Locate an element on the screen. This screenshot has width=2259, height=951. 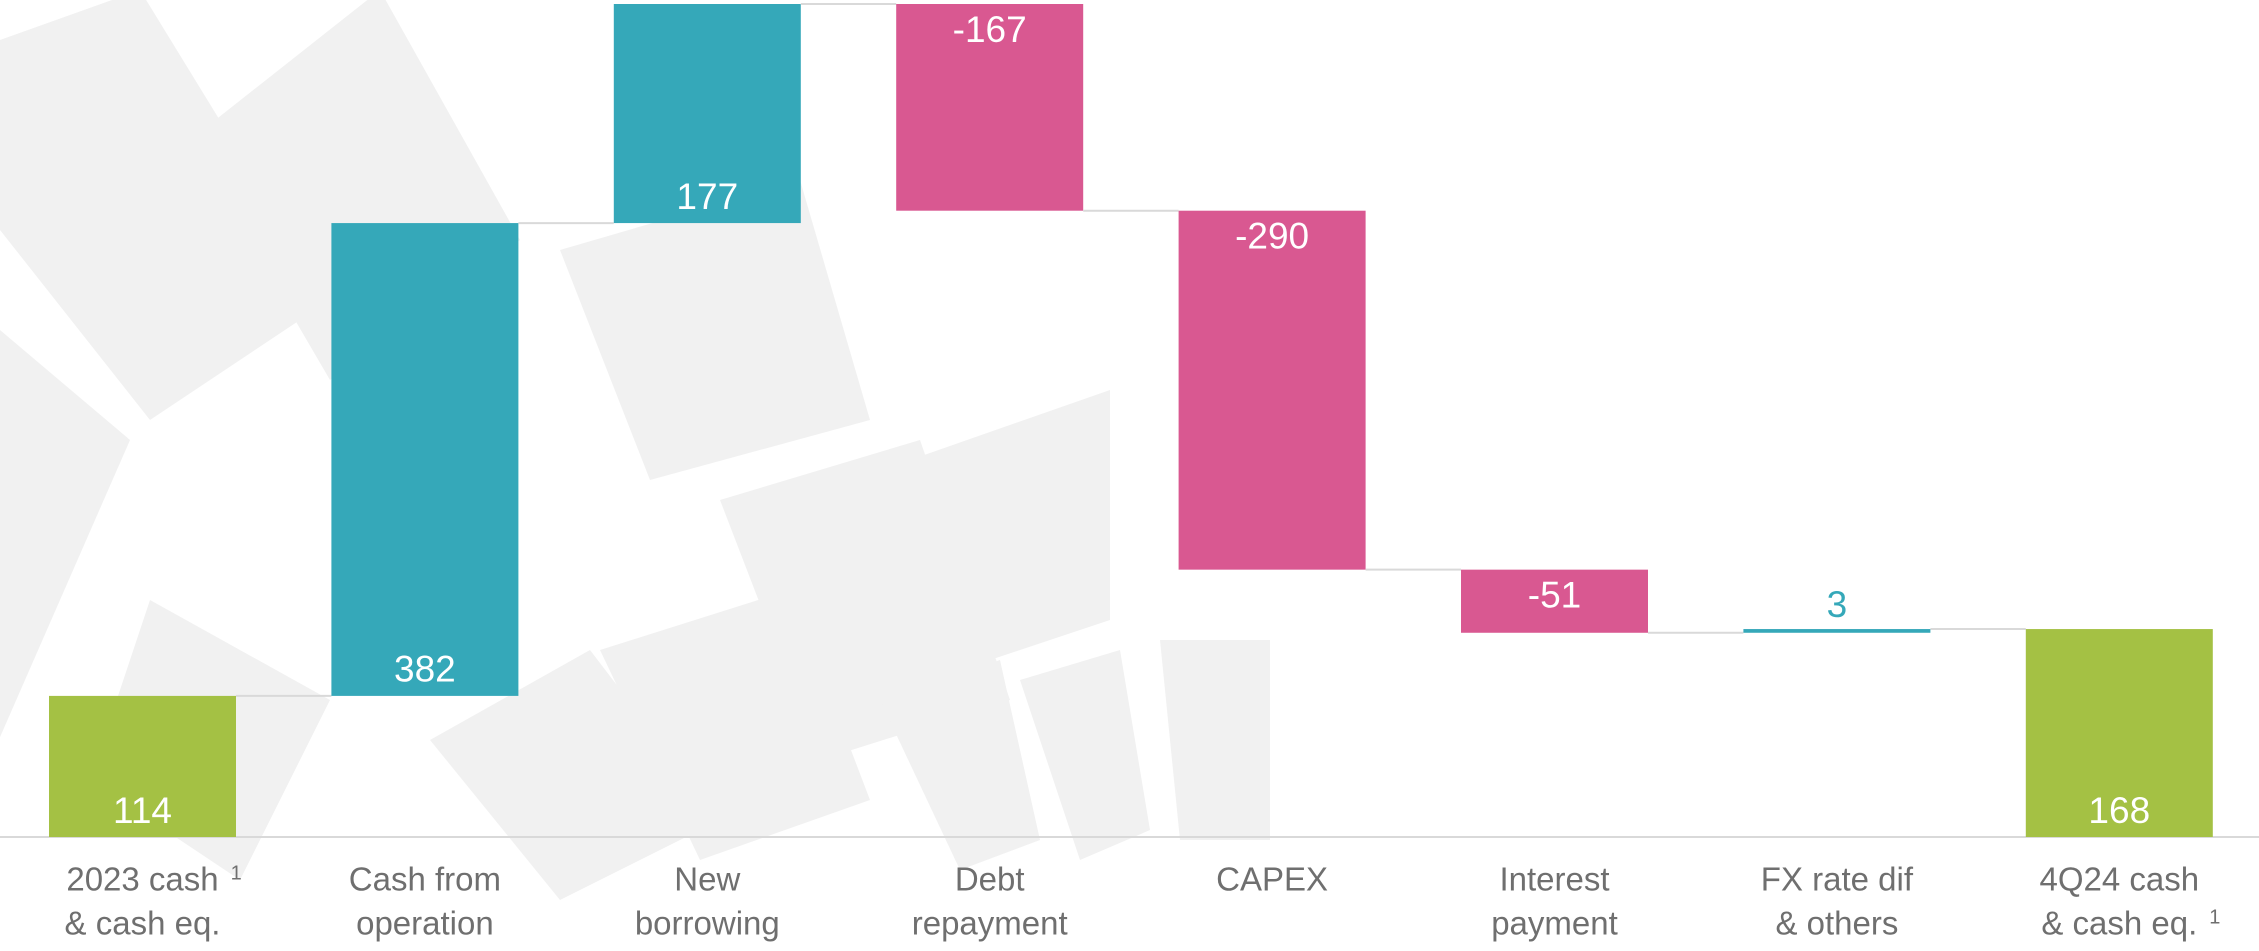
x-tick-label: operation is located at coordinates (425, 923).